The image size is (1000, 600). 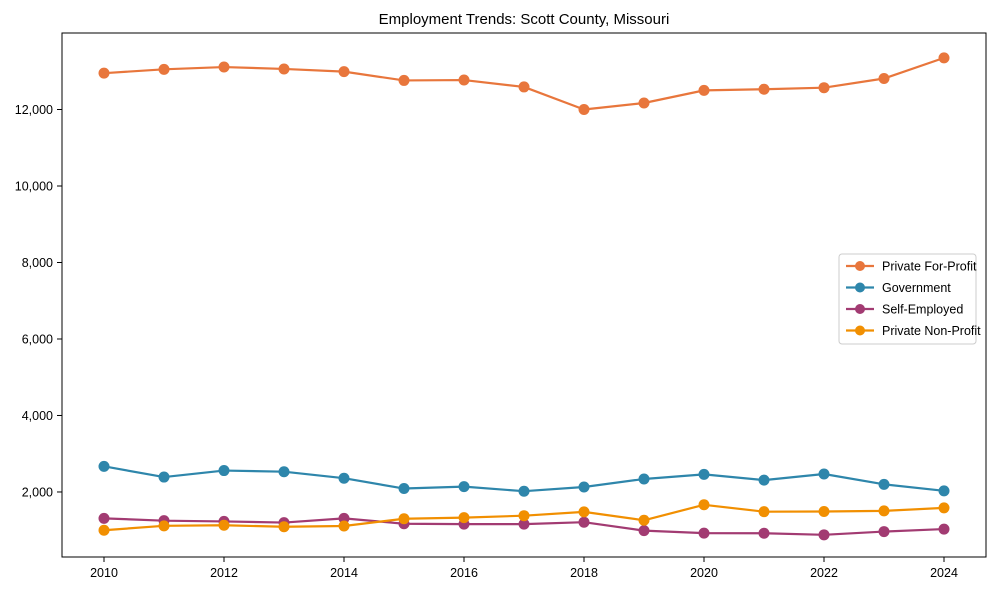 I want to click on legend-marker-government, so click(x=860, y=287).